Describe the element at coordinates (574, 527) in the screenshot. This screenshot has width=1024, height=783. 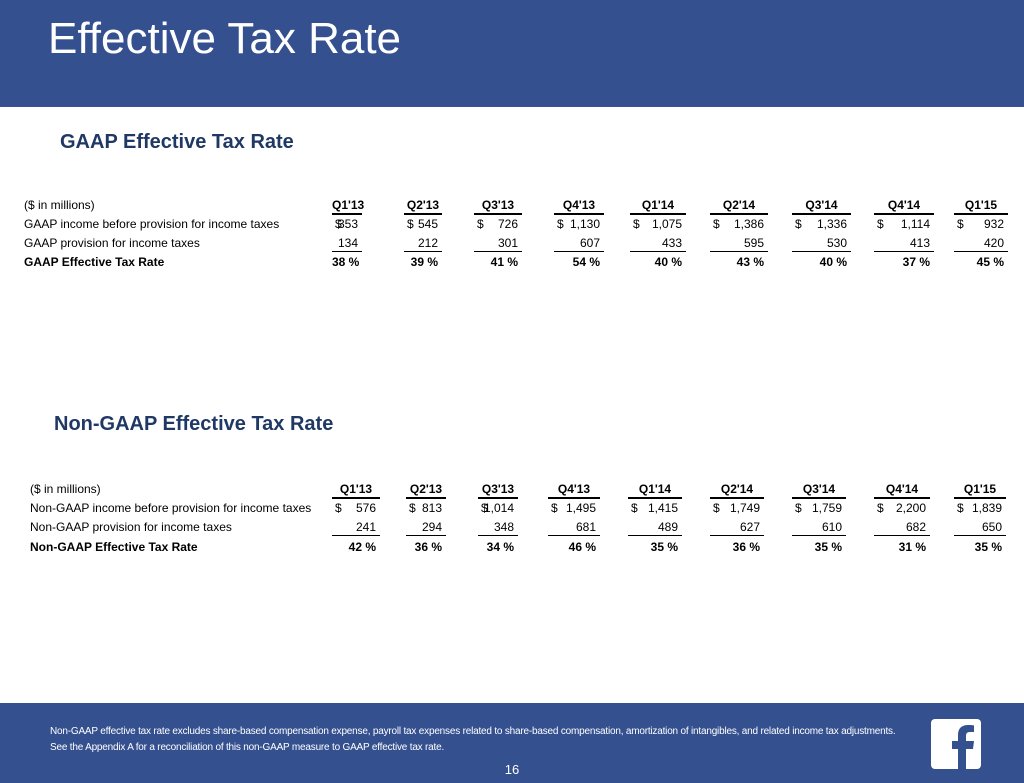
I see `table-value: 681` at that location.